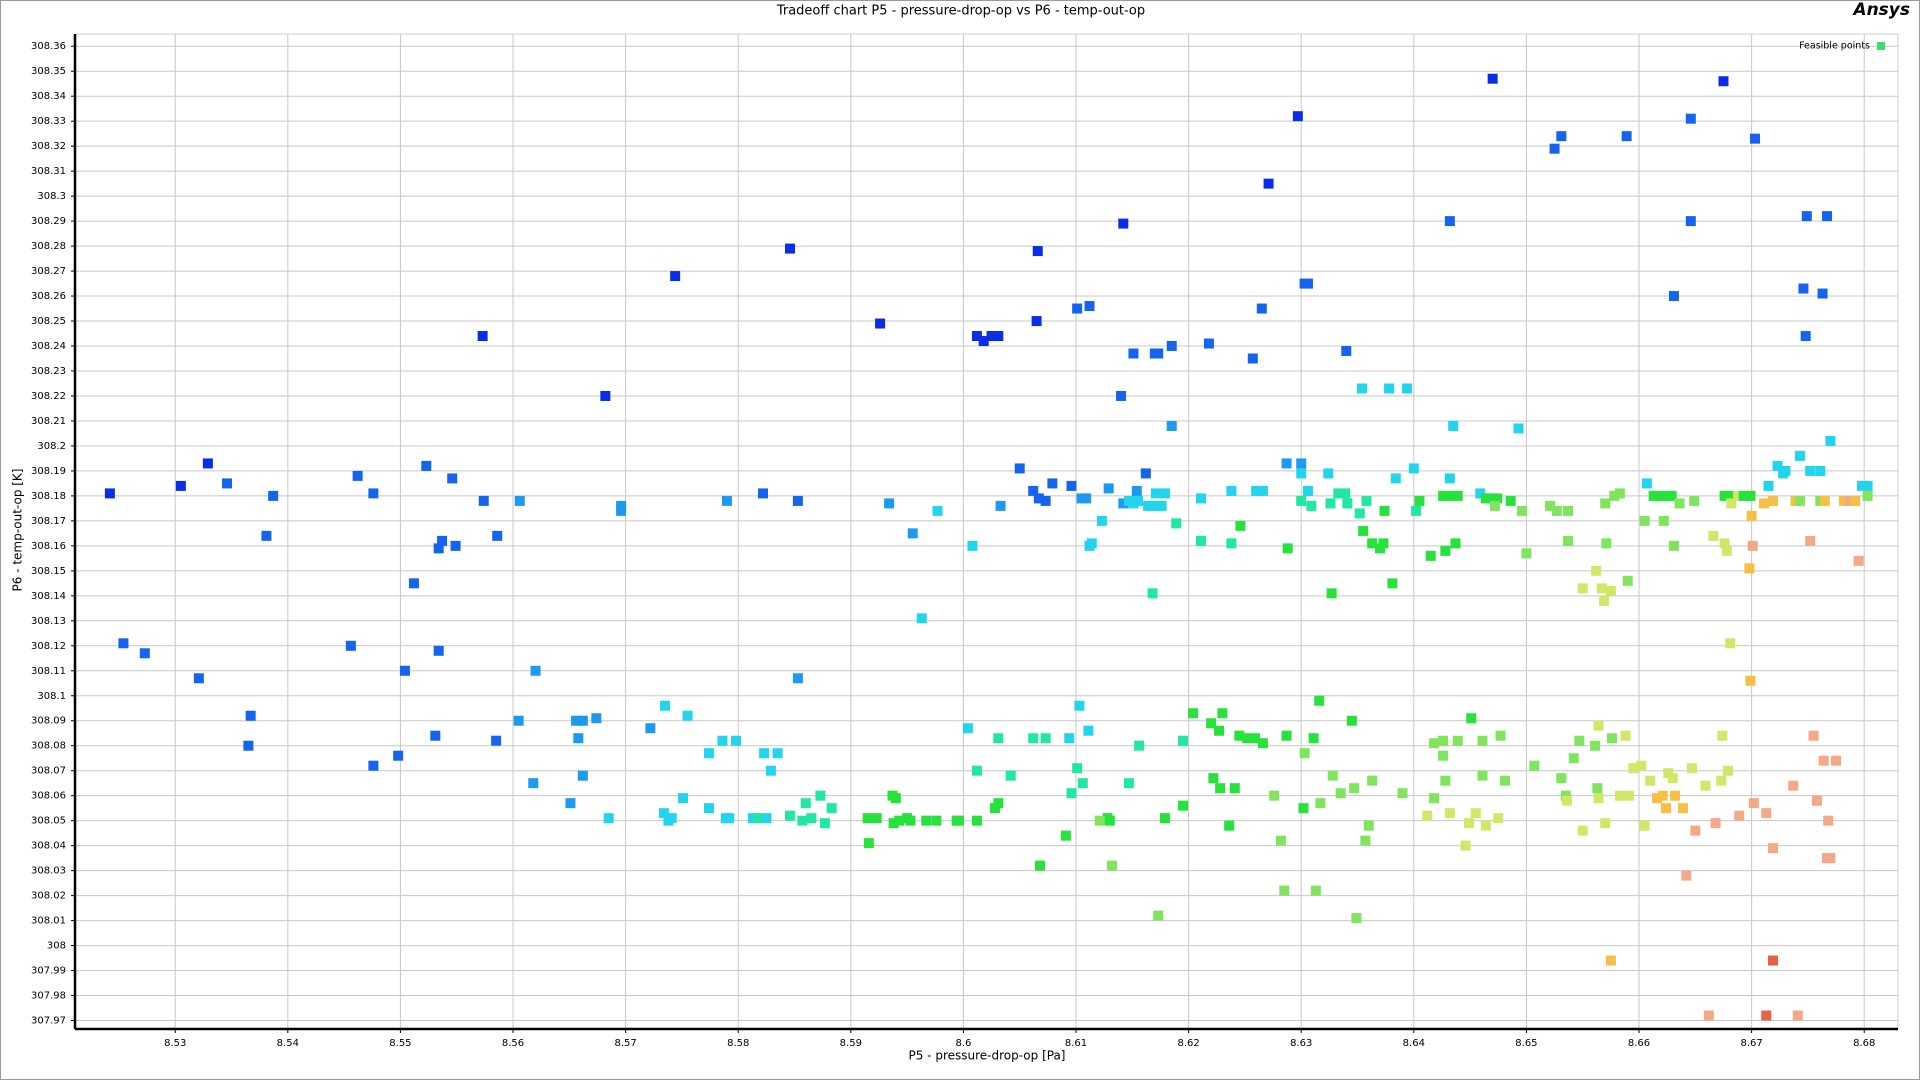  What do you see at coordinates (1414, 1043) in the screenshot?
I see `x-tick-label: 8.64` at bounding box center [1414, 1043].